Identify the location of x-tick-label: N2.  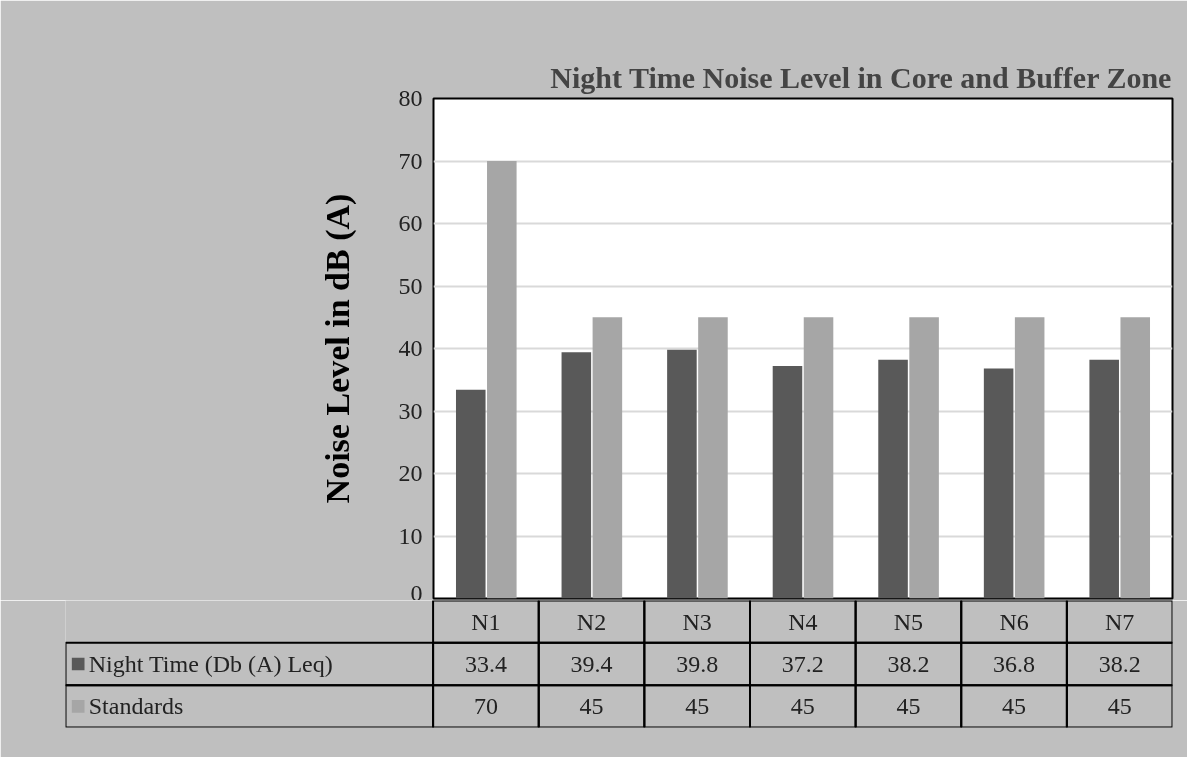
(591, 621).